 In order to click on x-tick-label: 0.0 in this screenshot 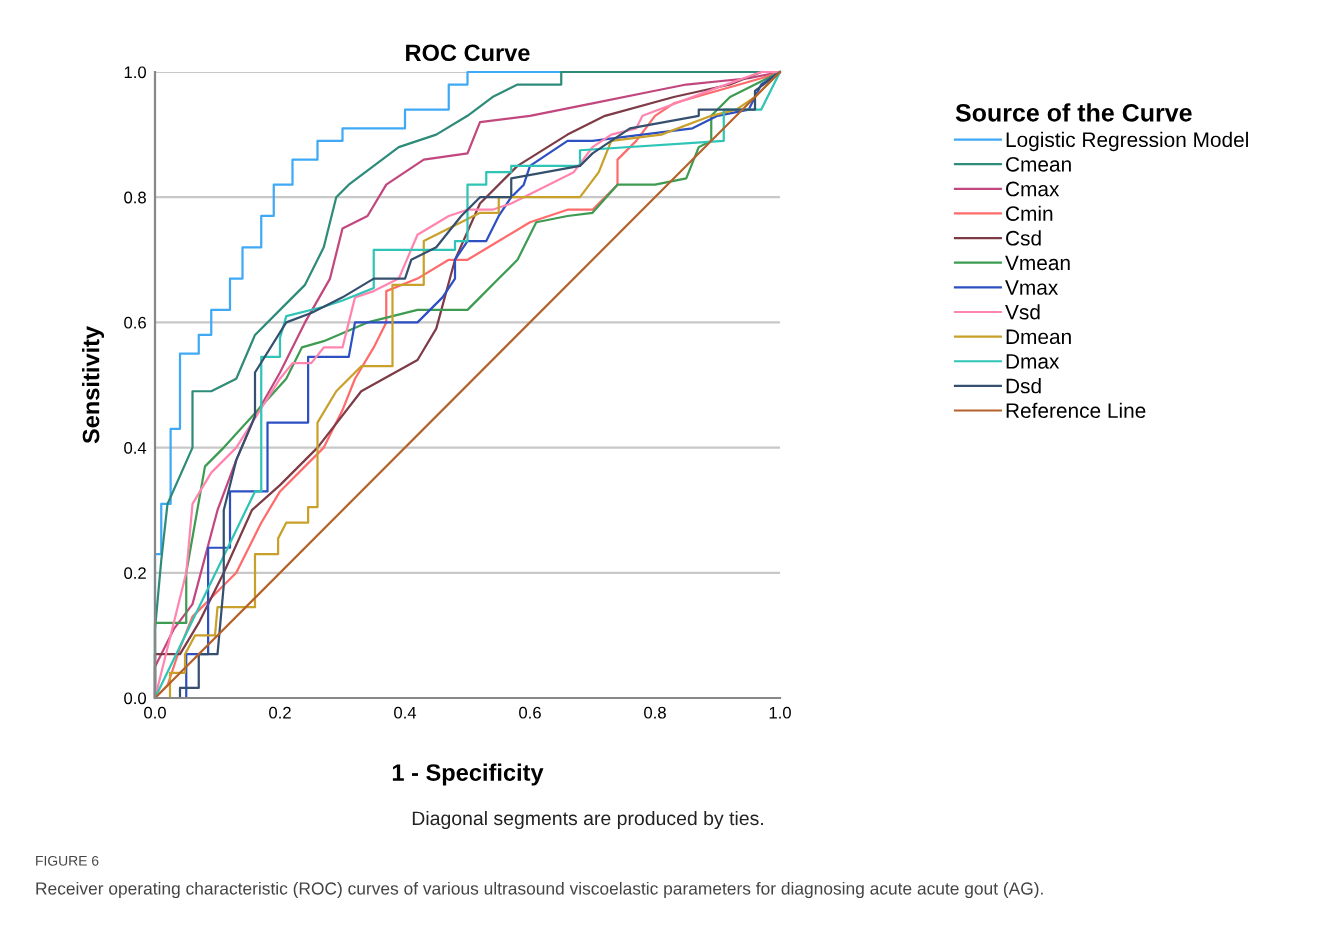, I will do `click(155, 712)`.